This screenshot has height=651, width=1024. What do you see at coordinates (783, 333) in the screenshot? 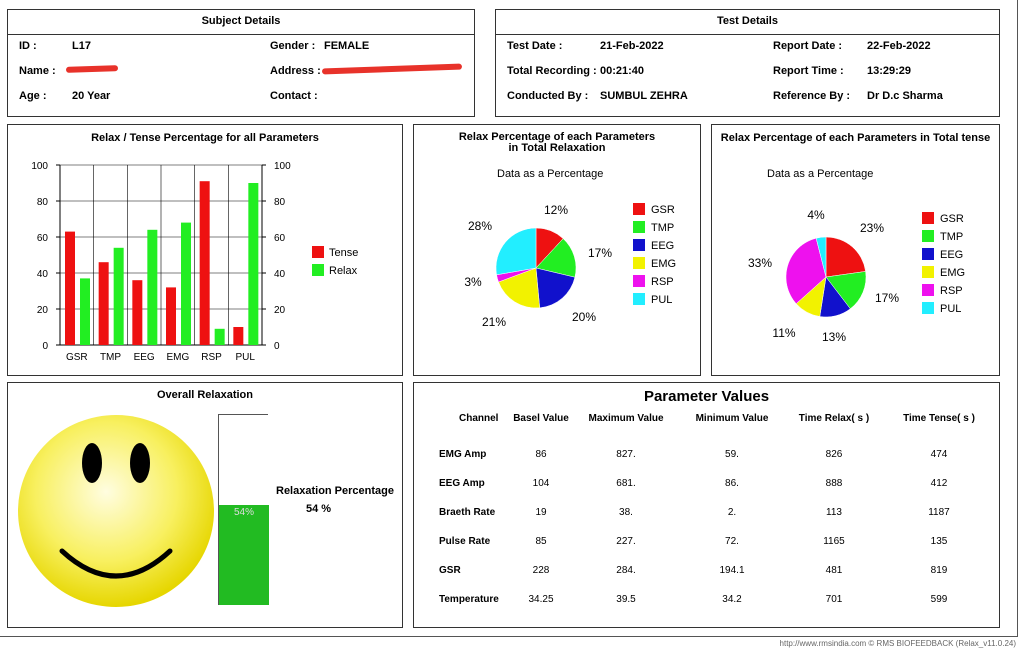
I see `pie-slice-label-emg: 11%` at bounding box center [783, 333].